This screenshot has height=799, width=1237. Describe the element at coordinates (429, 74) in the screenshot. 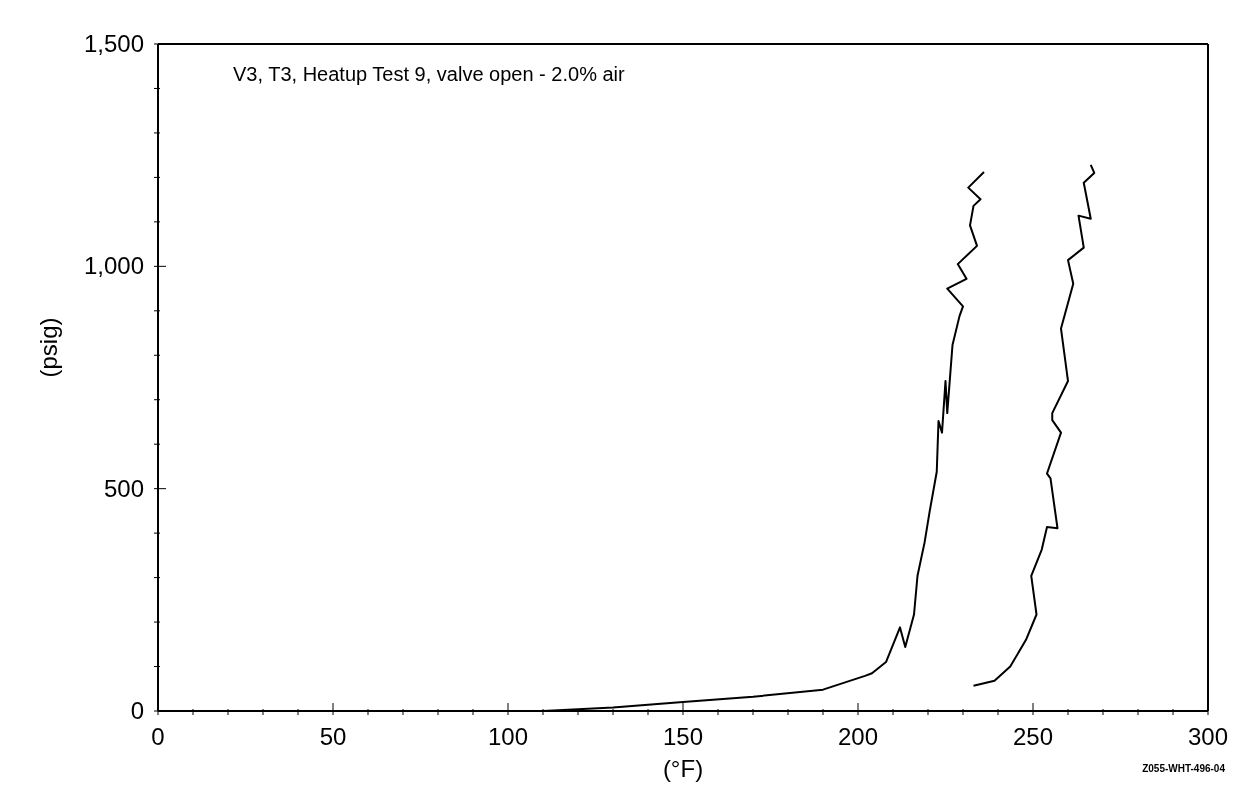

I see `annotation: V3, T3, Heatup Test 9, valve open - 2.0% air` at that location.